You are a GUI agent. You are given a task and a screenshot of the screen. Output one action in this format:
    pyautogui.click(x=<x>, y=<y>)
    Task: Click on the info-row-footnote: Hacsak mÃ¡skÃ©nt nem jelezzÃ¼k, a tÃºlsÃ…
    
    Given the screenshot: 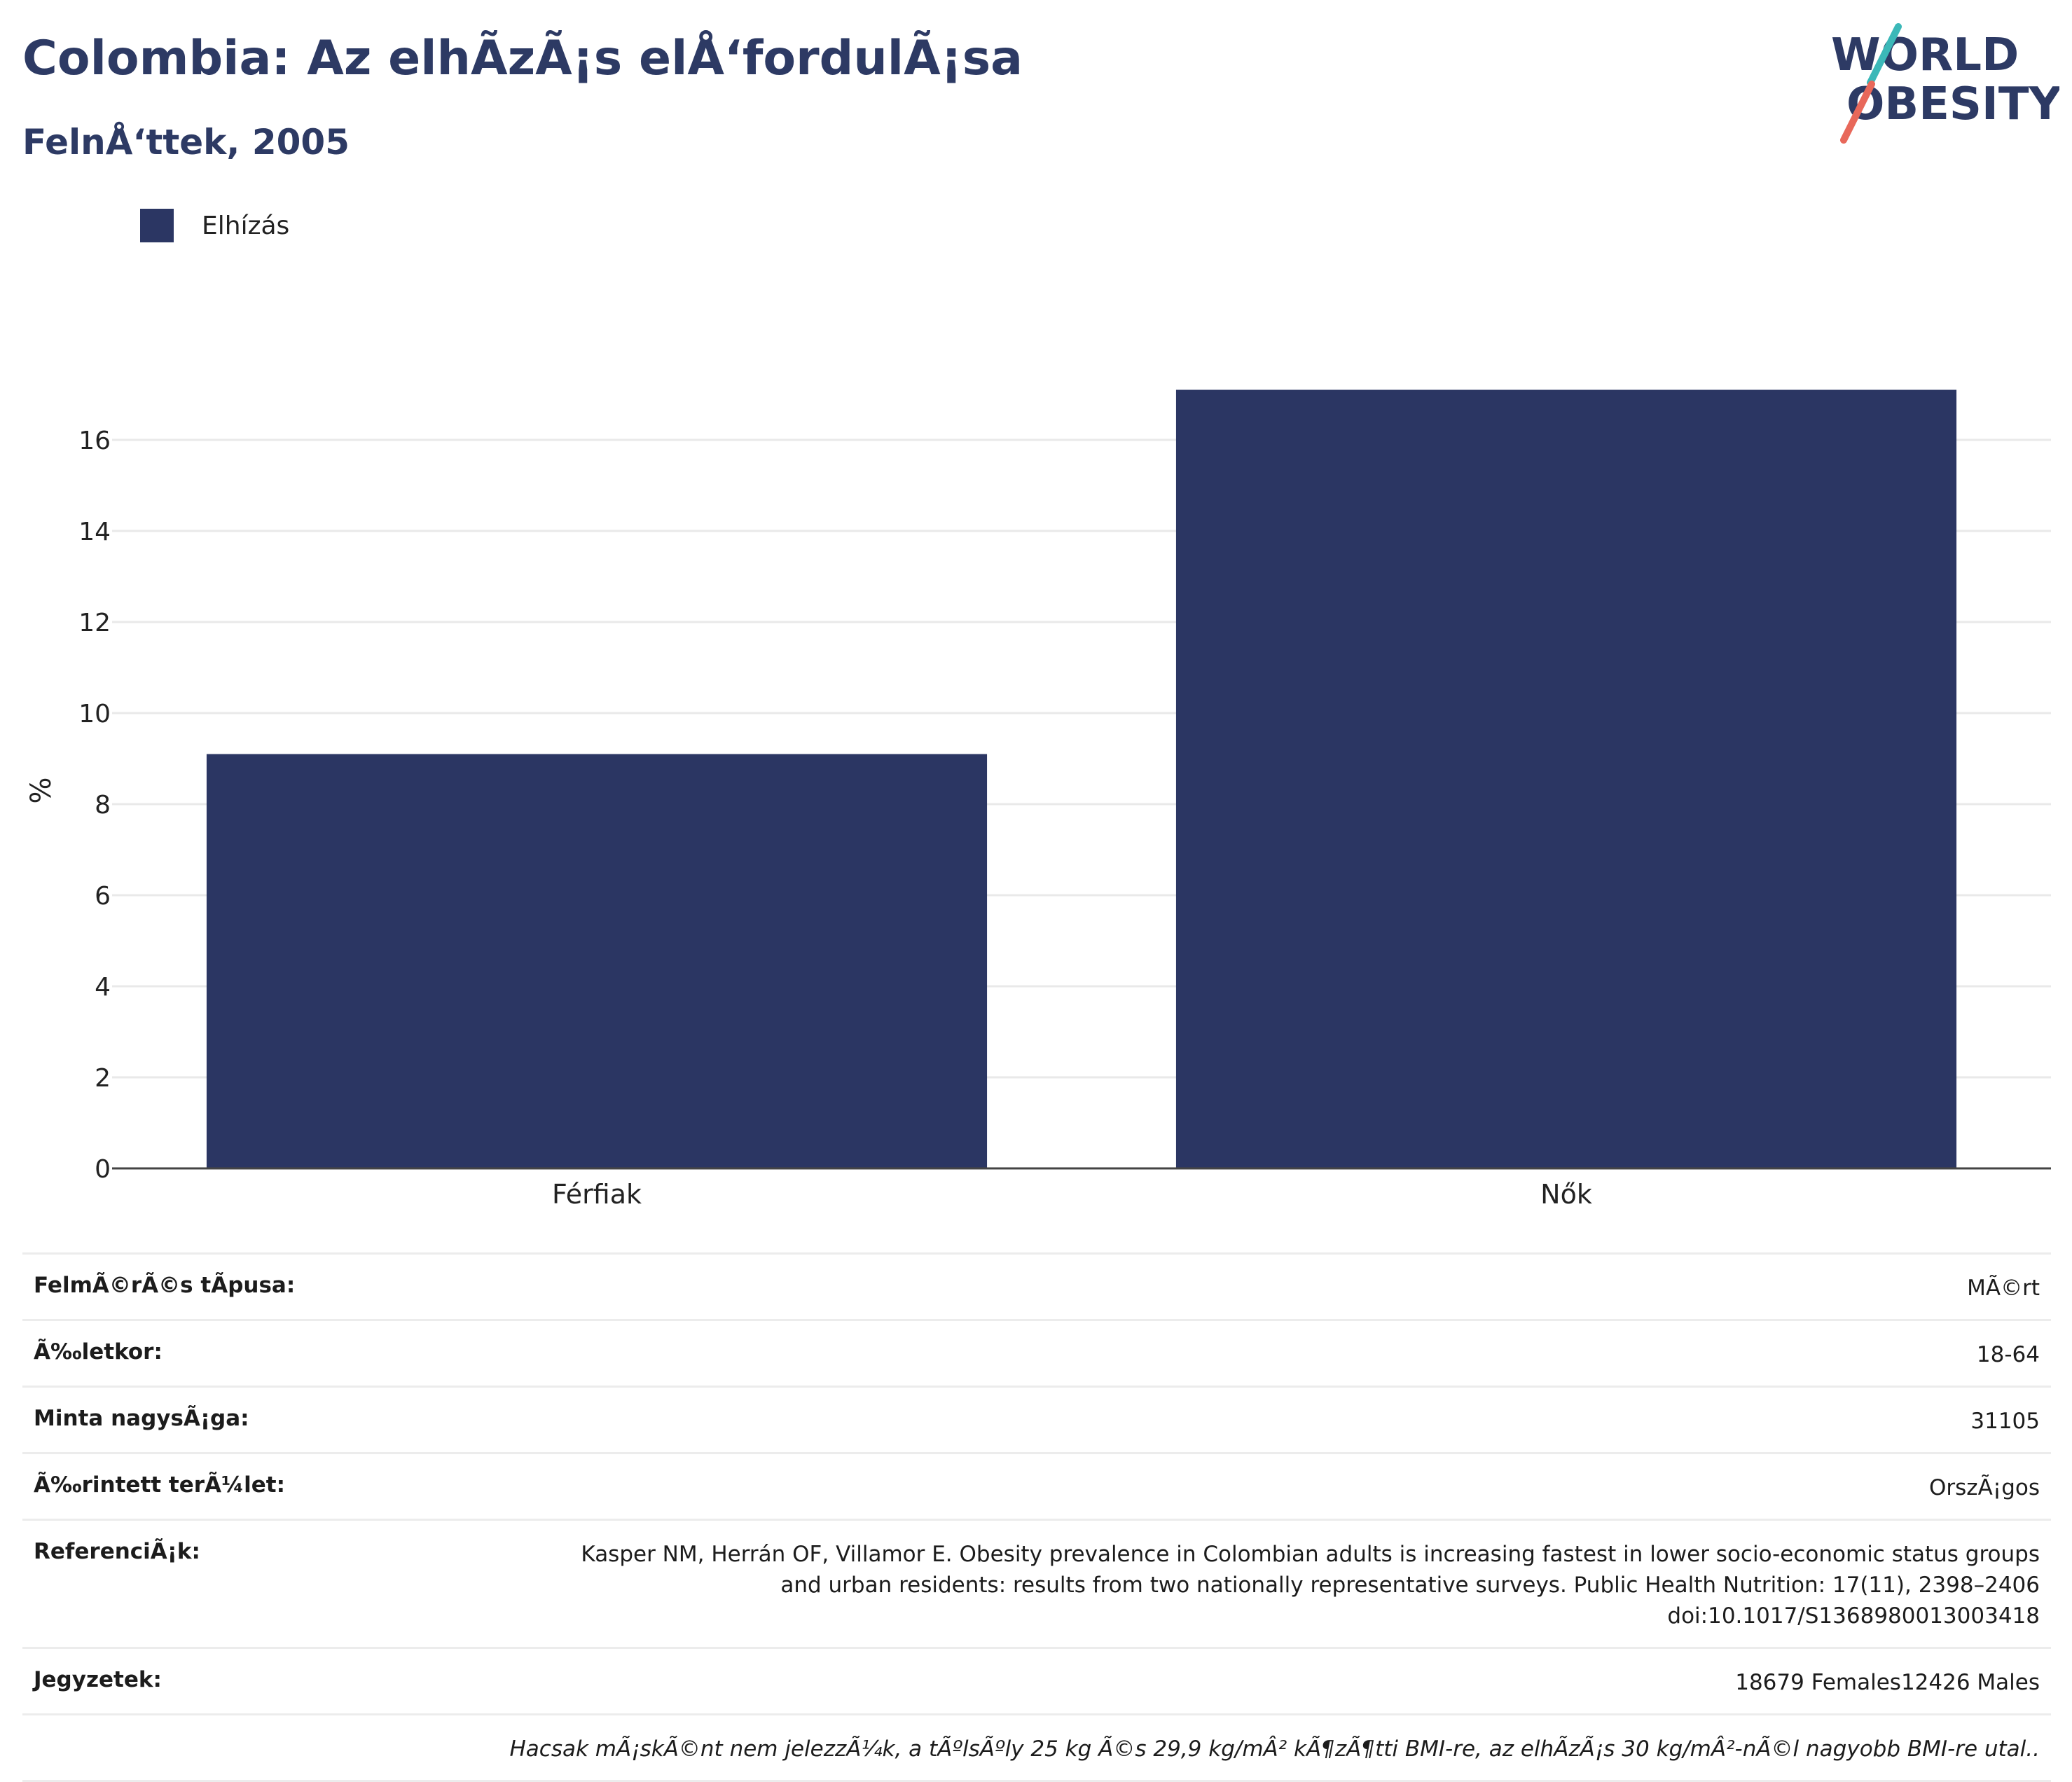 What is the action you would take?
    pyautogui.click(x=1037, y=1747)
    